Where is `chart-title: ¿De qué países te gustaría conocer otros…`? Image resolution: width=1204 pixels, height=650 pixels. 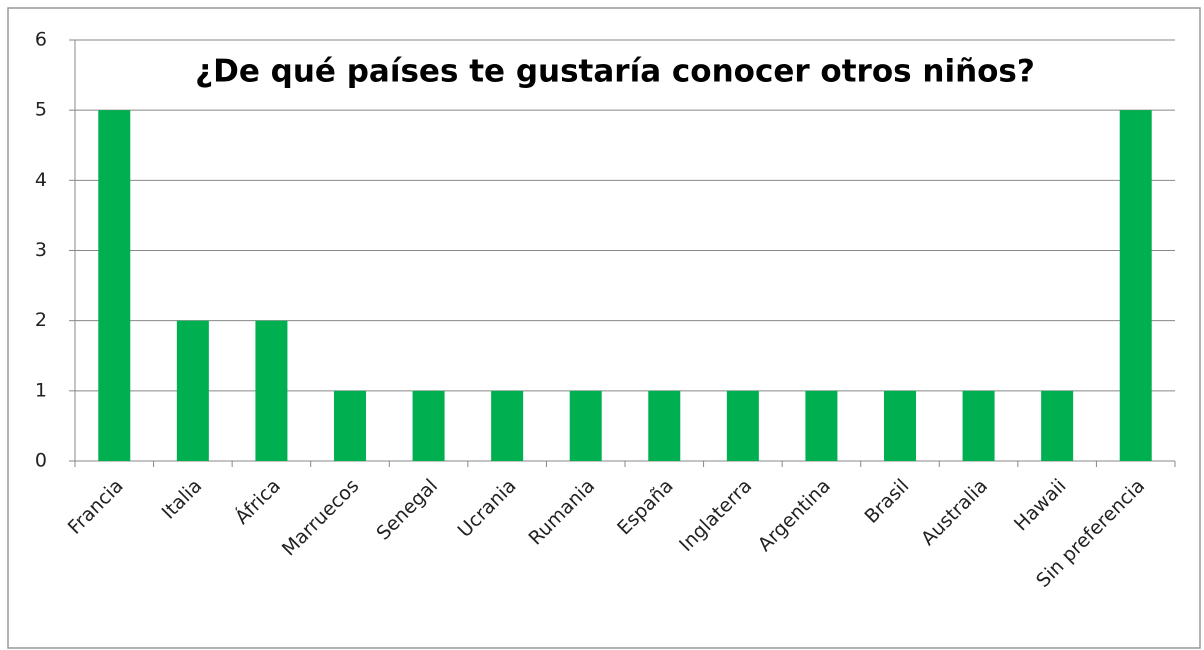 chart-title: ¿De qué países te gustaría conocer otros… is located at coordinates (615, 72).